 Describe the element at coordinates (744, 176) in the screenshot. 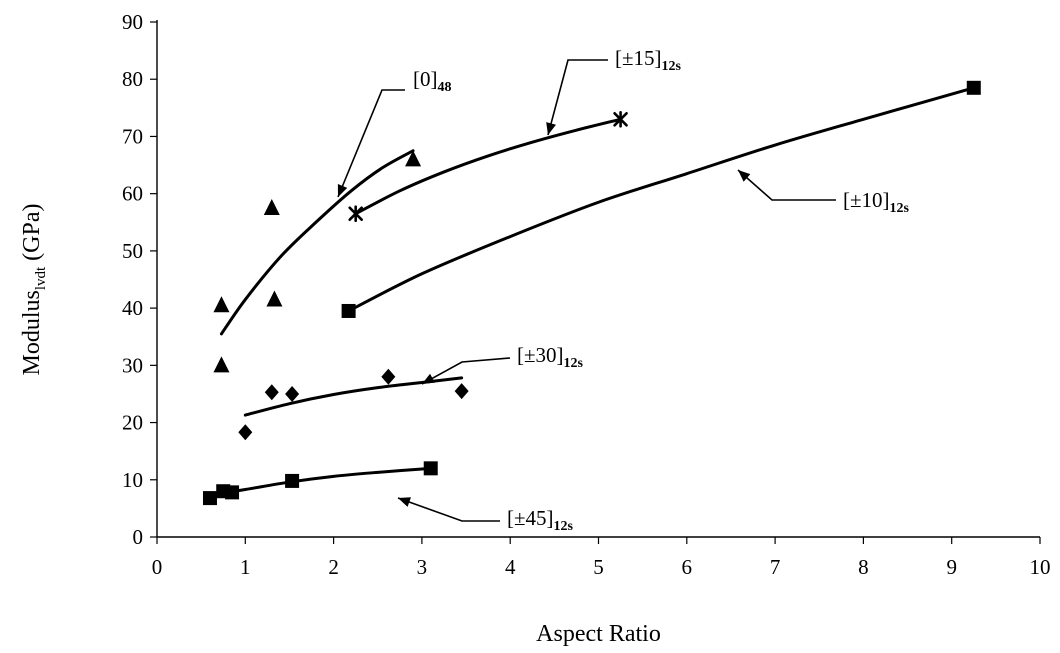

I see `arrowhead-10-12s` at that location.